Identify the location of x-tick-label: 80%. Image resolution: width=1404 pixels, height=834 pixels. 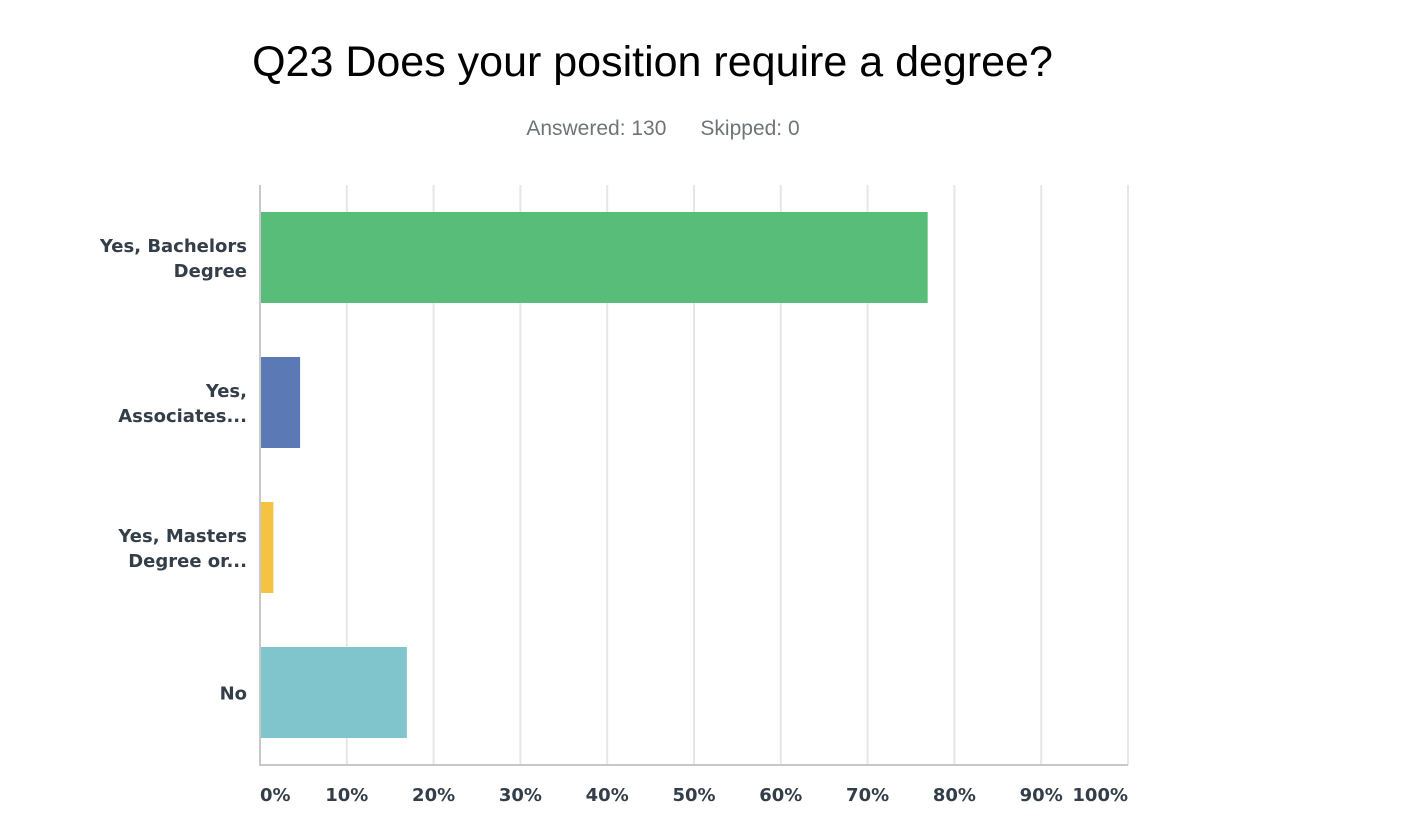
(954, 795).